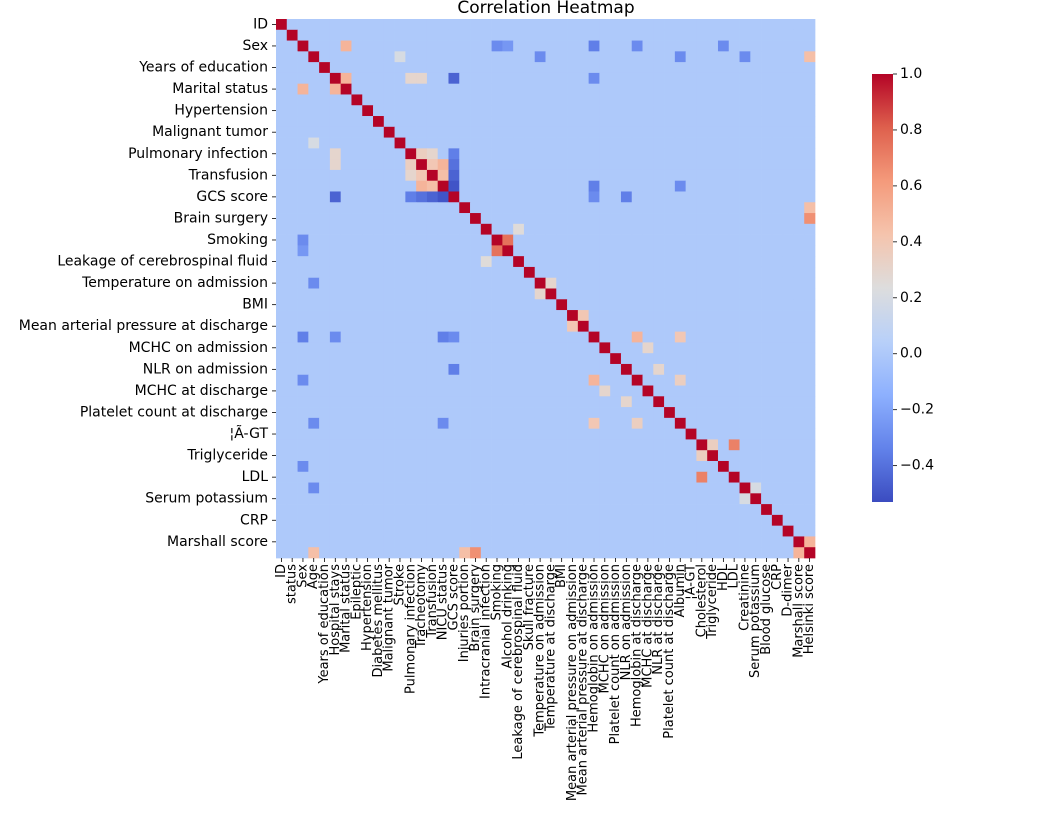 Image resolution: width=1039 pixels, height=836 pixels. Describe the element at coordinates (237, 240) in the screenshot. I see `y-tick-label: Smoking` at that location.